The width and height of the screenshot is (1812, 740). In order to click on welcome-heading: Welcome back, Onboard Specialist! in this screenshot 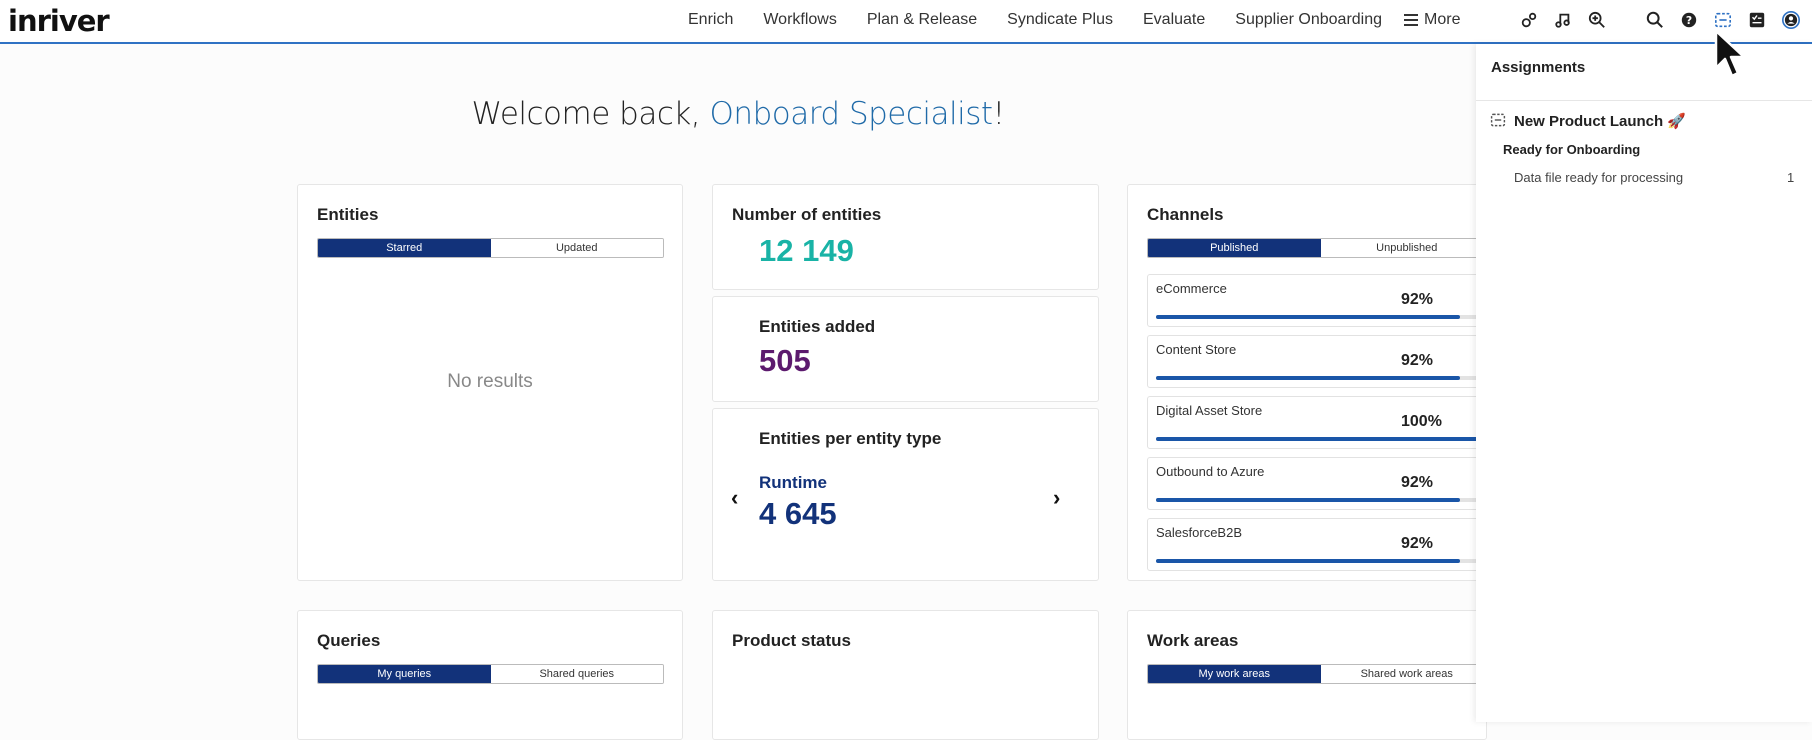, I will do `click(738, 114)`.